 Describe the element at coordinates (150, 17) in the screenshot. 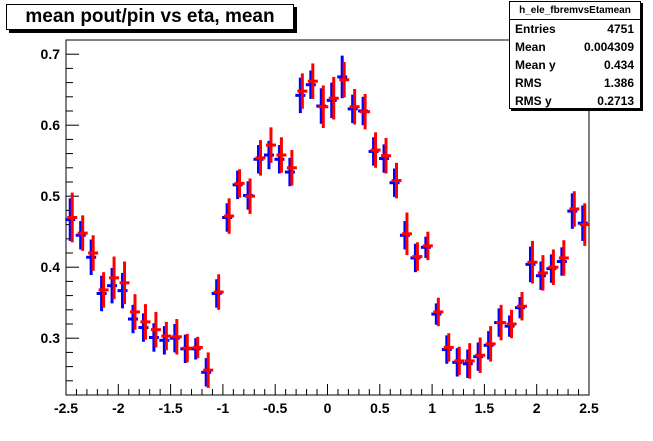

I see `chart-title: mean pout/pin vs eta, mean` at that location.